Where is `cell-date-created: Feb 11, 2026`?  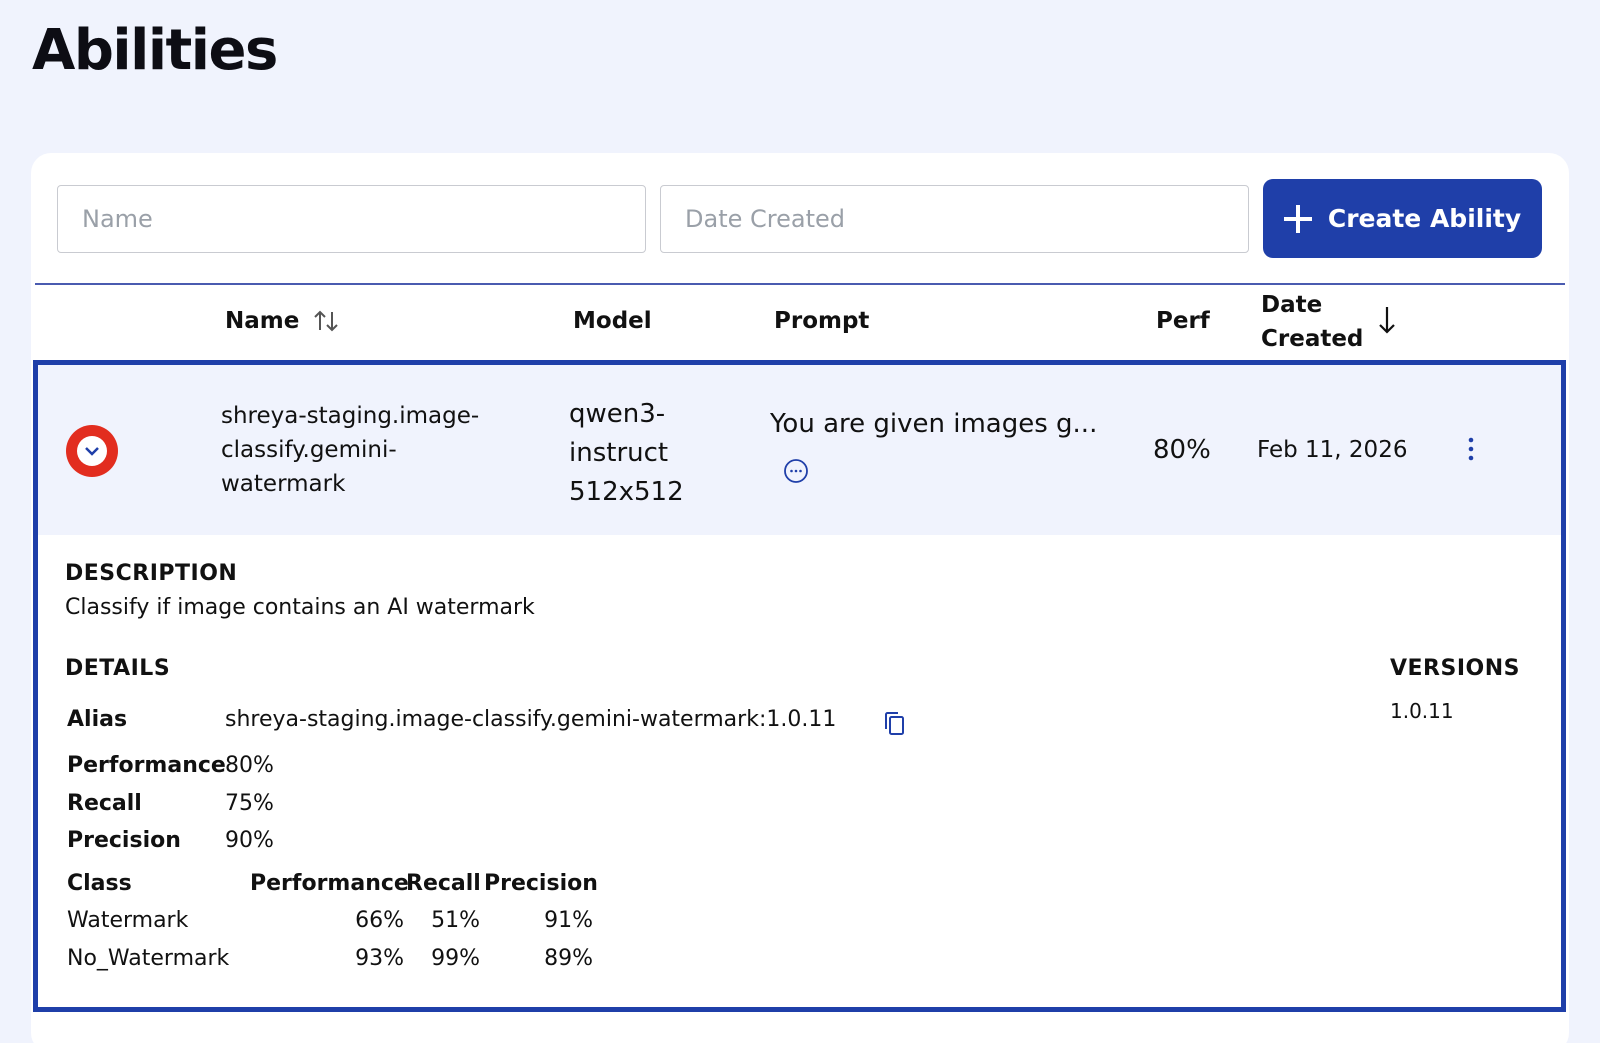
cell-date-created: Feb 11, 2026 is located at coordinates (1332, 450).